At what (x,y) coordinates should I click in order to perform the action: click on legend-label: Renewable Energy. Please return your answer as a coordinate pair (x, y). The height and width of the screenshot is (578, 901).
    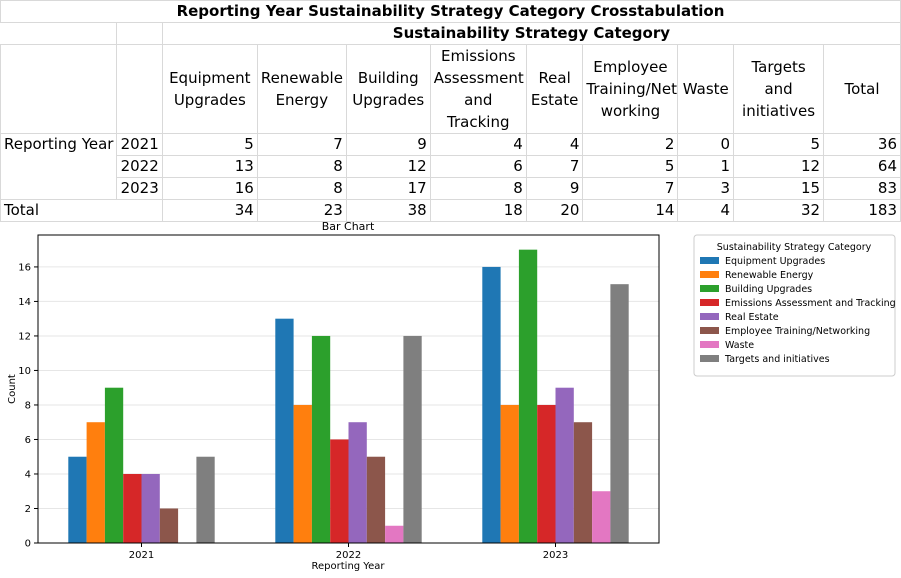
    Looking at the image, I should click on (769, 275).